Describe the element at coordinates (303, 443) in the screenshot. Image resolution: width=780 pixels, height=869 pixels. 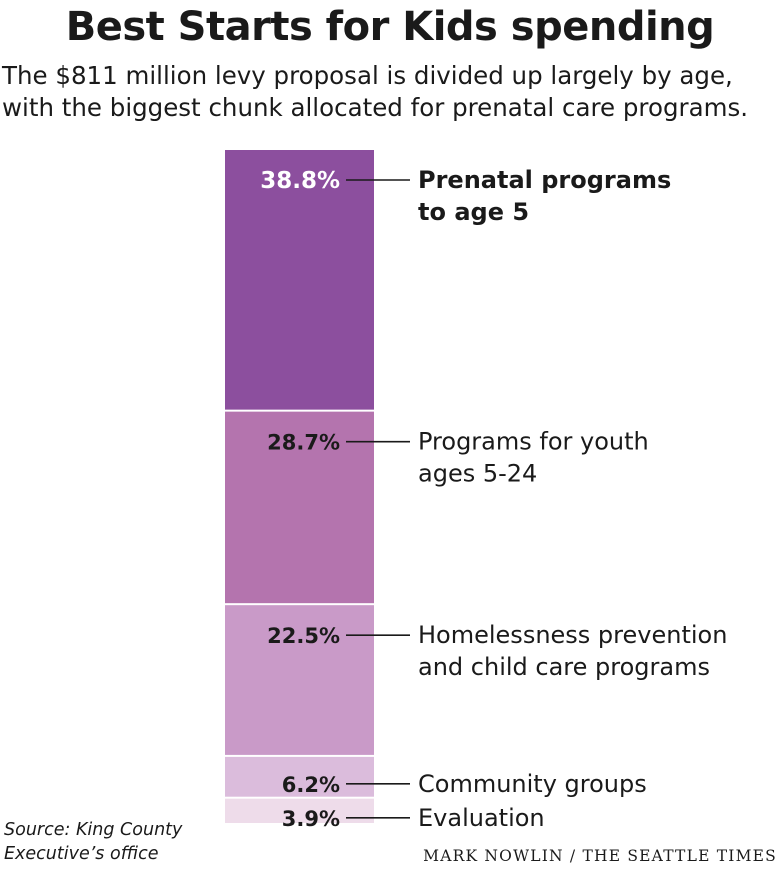
I see `value-label: 28.7%` at that location.